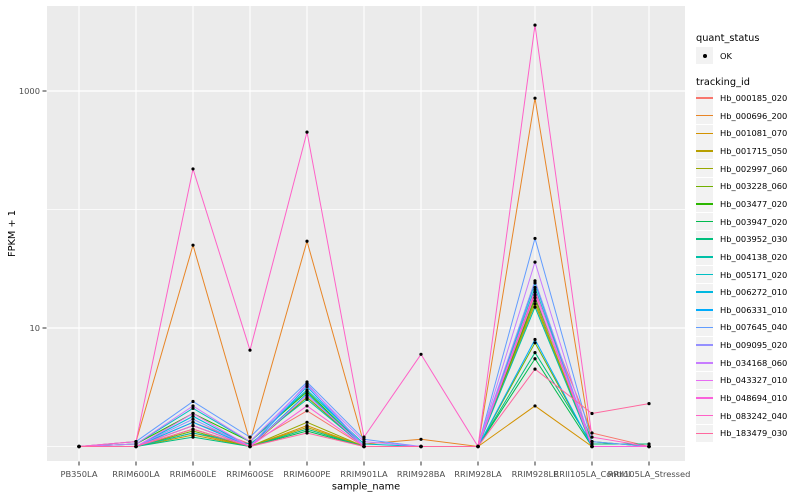 The height and width of the screenshot is (500, 800). I want to click on legend-item-label: Hb_003228_060, so click(754, 186).